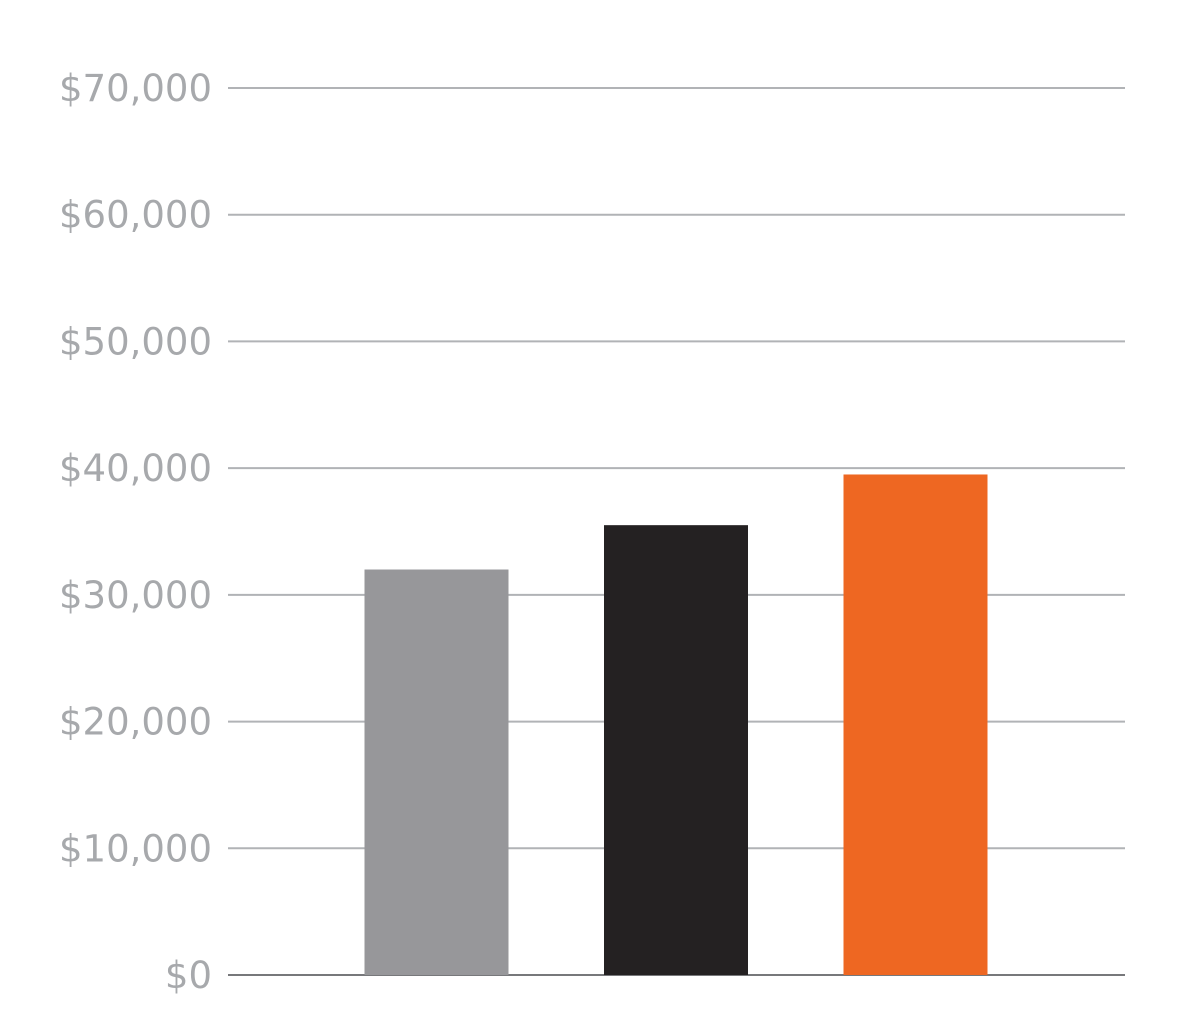 This screenshot has width=1204, height=1031. What do you see at coordinates (135, 88) in the screenshot?
I see `y-tick-label: $70,000` at bounding box center [135, 88].